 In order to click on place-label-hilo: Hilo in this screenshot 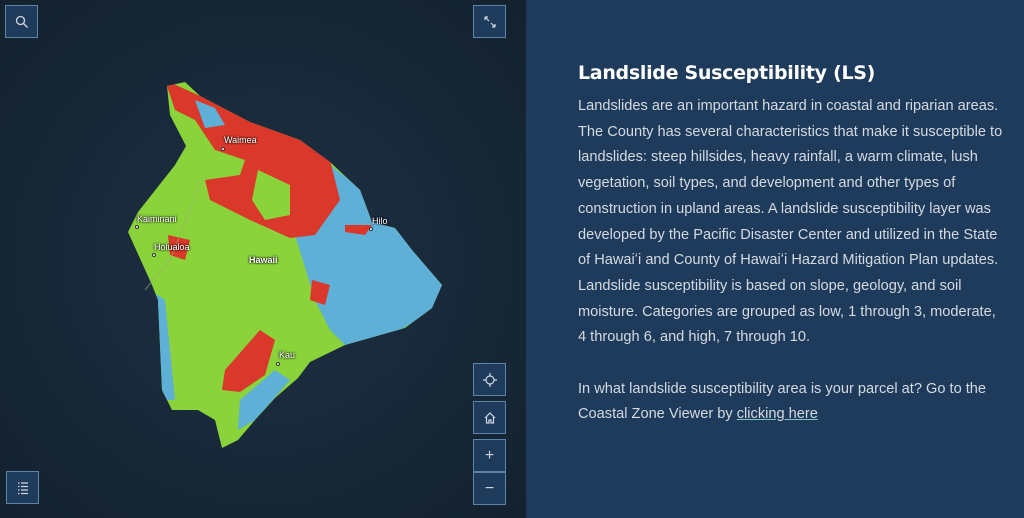, I will do `click(380, 221)`.